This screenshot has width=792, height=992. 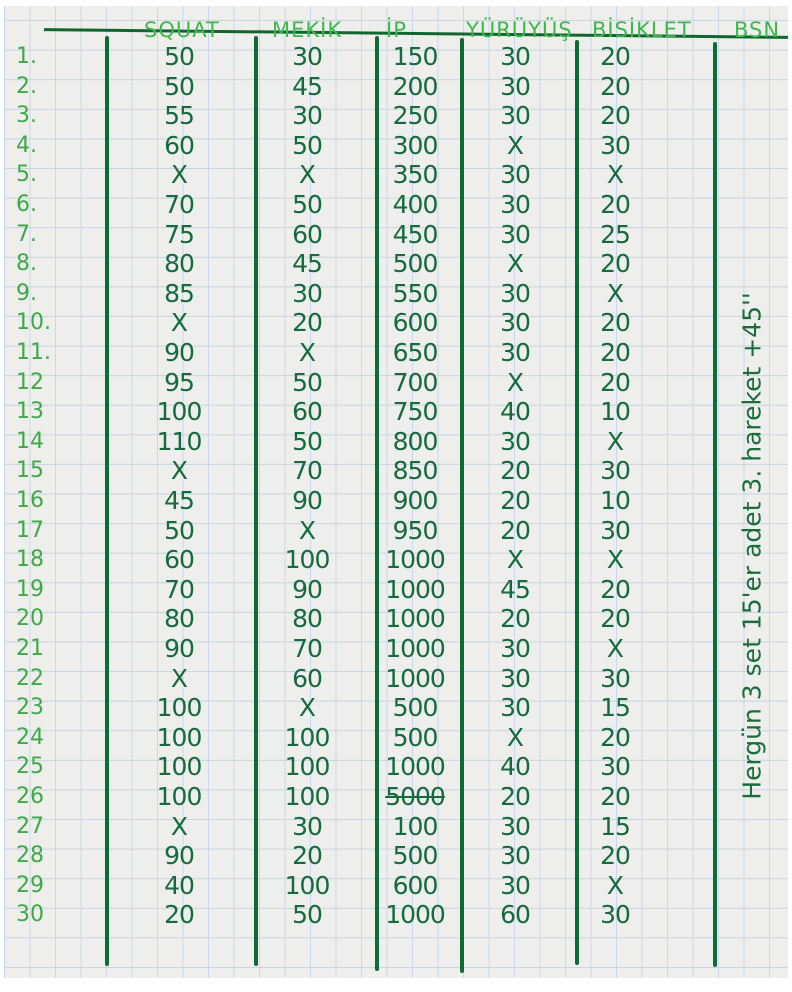 I want to click on row-number: 4., so click(x=26, y=145).